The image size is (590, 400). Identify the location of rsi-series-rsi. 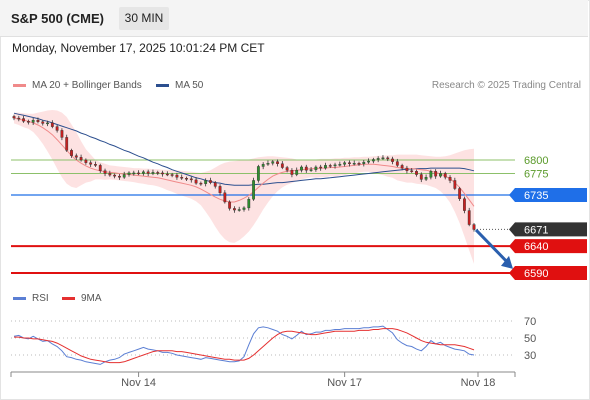
(244, 345).